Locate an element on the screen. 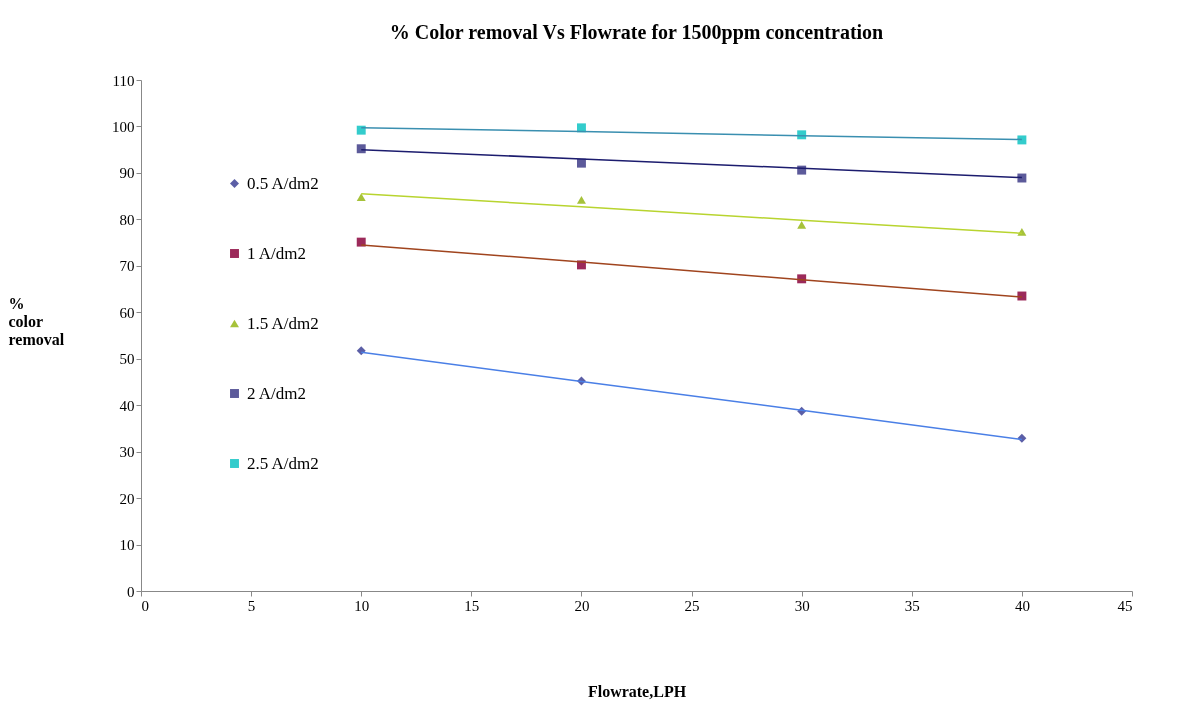 This screenshot has width=1189, height=710. y-axis-title: % color removal is located at coordinates (36, 321).